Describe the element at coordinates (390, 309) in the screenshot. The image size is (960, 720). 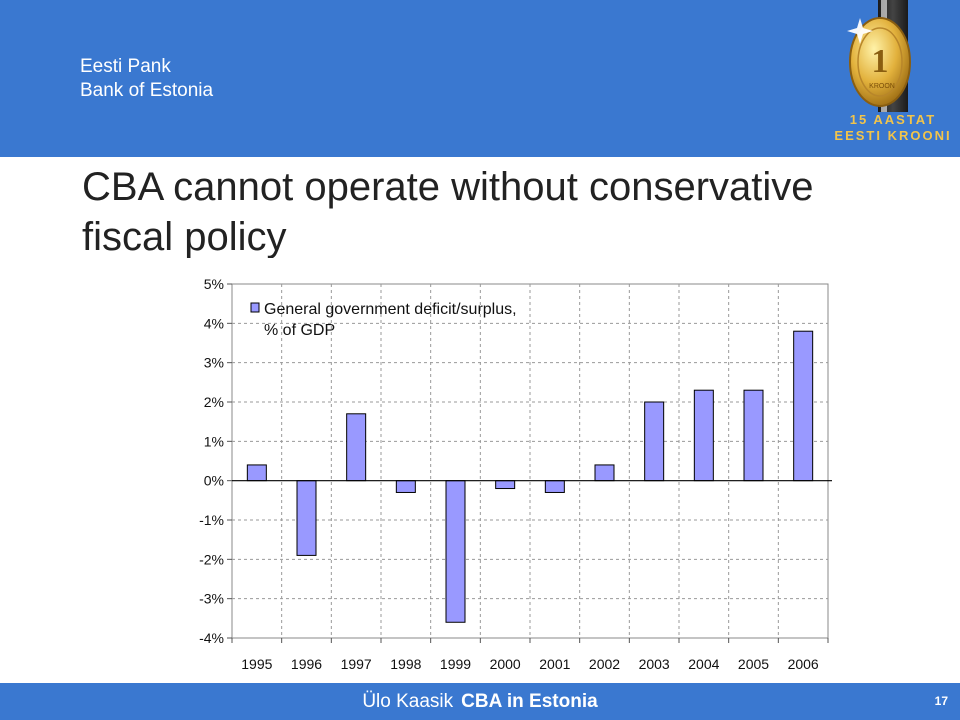
I see `legend-label: General government deficit/surplus,` at that location.